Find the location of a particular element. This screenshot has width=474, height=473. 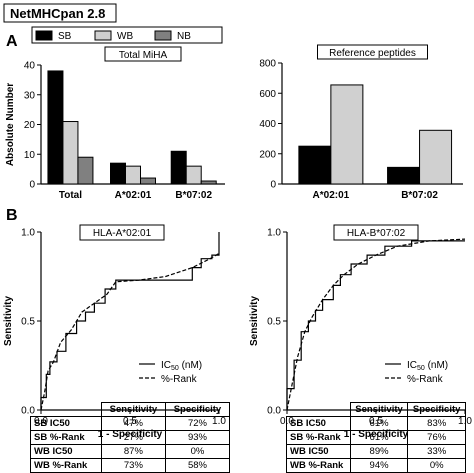

y-tick-label: 800 is located at coordinates (267, 64).